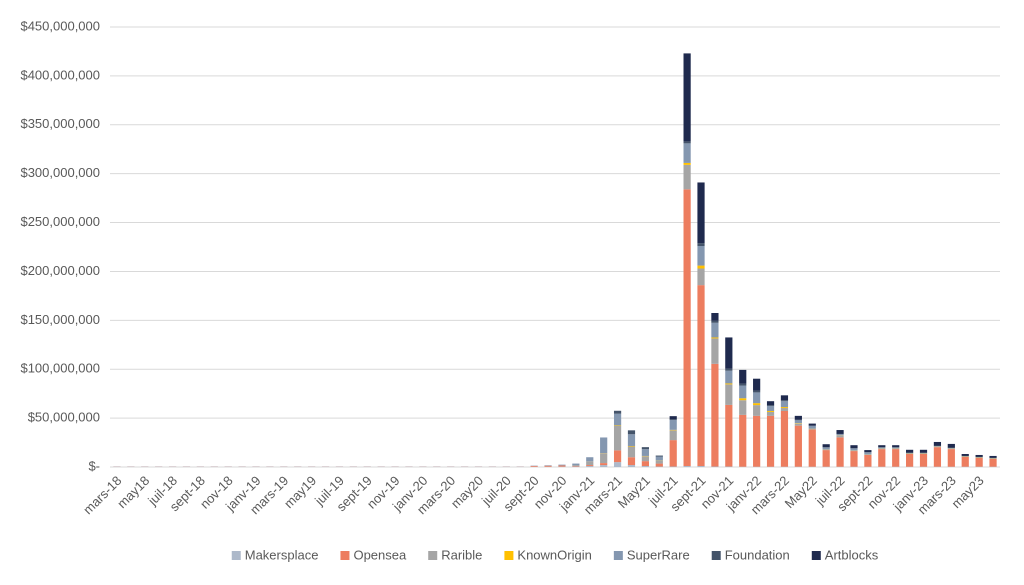 This screenshot has height=585, width=1024. Describe the element at coordinates (60, 25) in the screenshot. I see `y-tick-label: $450,000,000` at that location.